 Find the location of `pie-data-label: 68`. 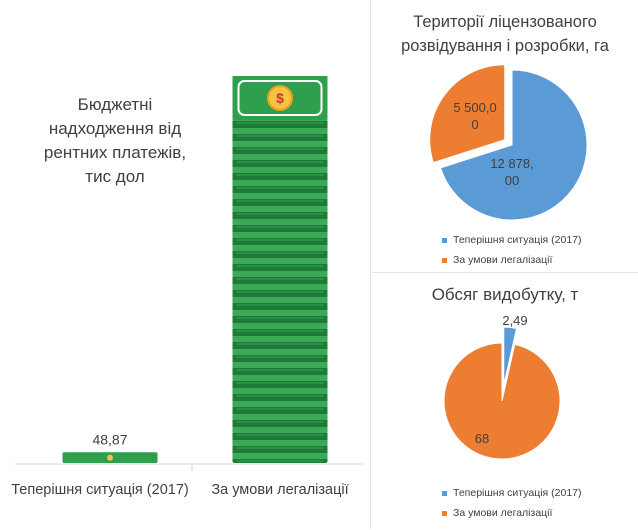

pie-data-label: 68 is located at coordinates (482, 438).